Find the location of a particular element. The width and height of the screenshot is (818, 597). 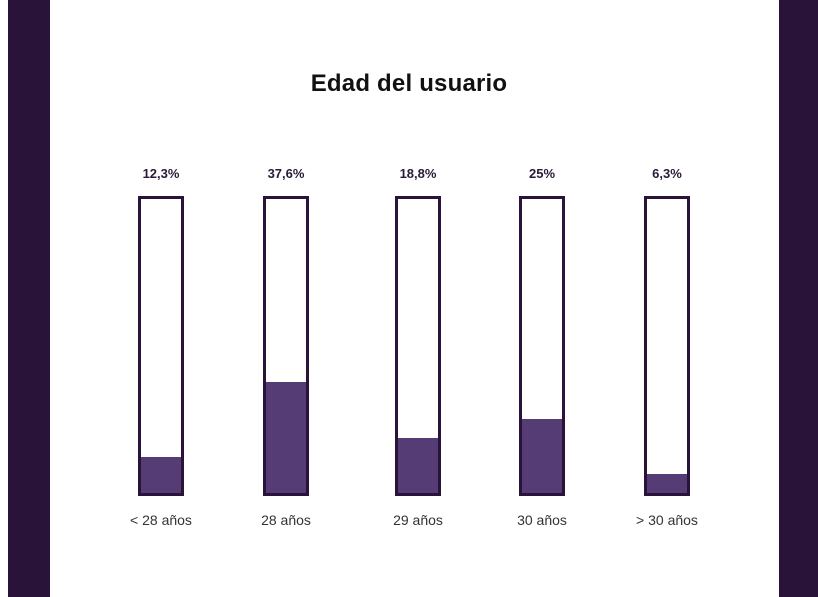

category-label: 29 años is located at coordinates (418, 520).